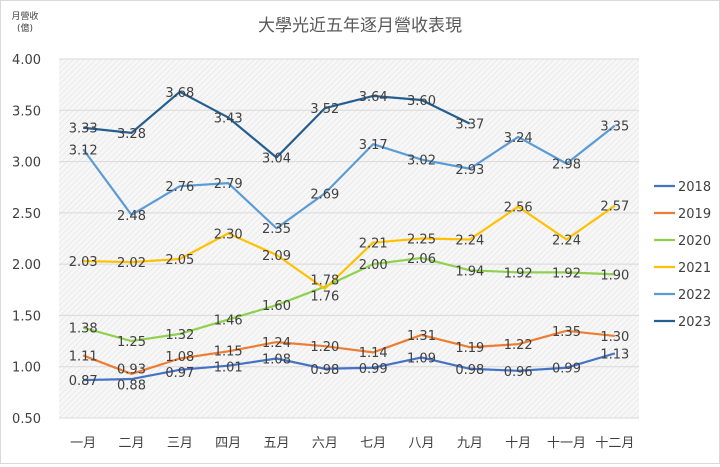  What do you see at coordinates (470, 443) in the screenshot?
I see `x-tick-label: 九月` at bounding box center [470, 443].